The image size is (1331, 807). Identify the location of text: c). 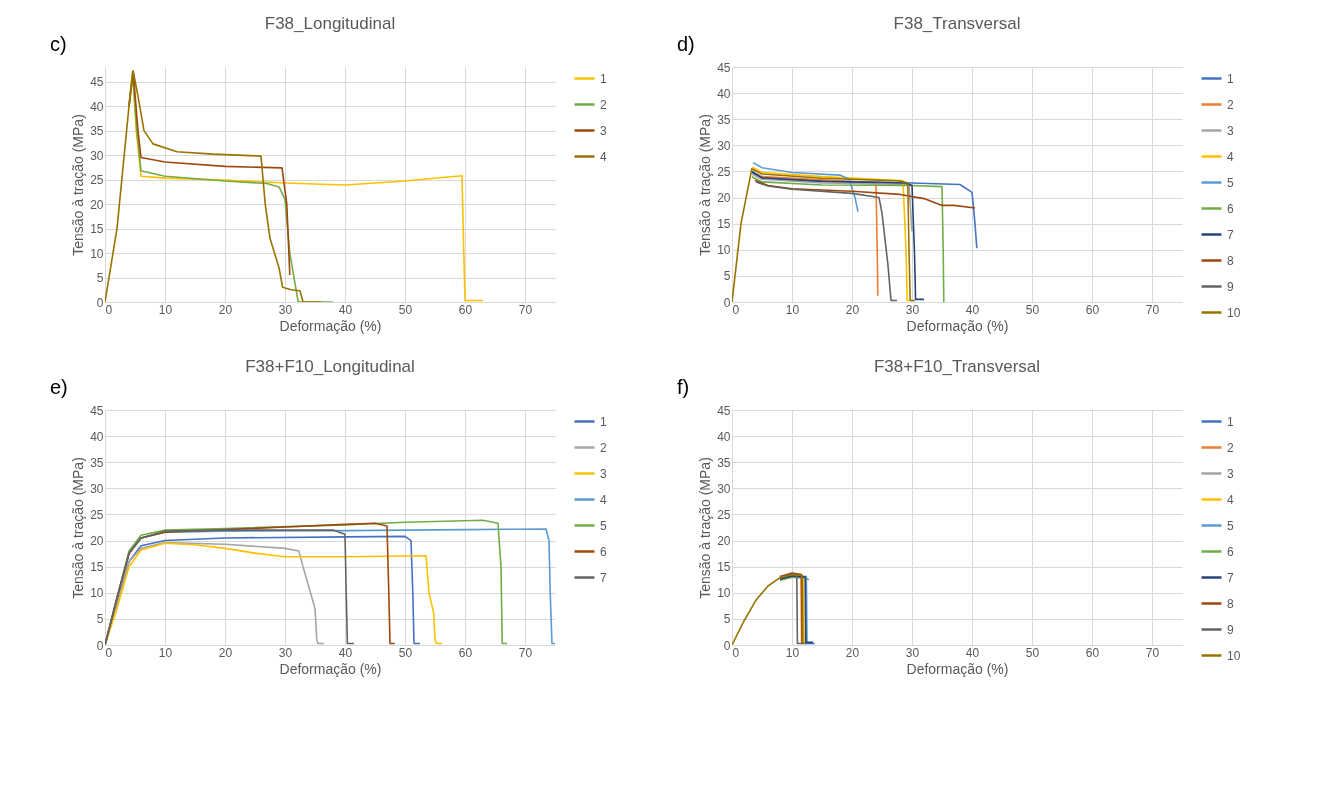
(58, 44).